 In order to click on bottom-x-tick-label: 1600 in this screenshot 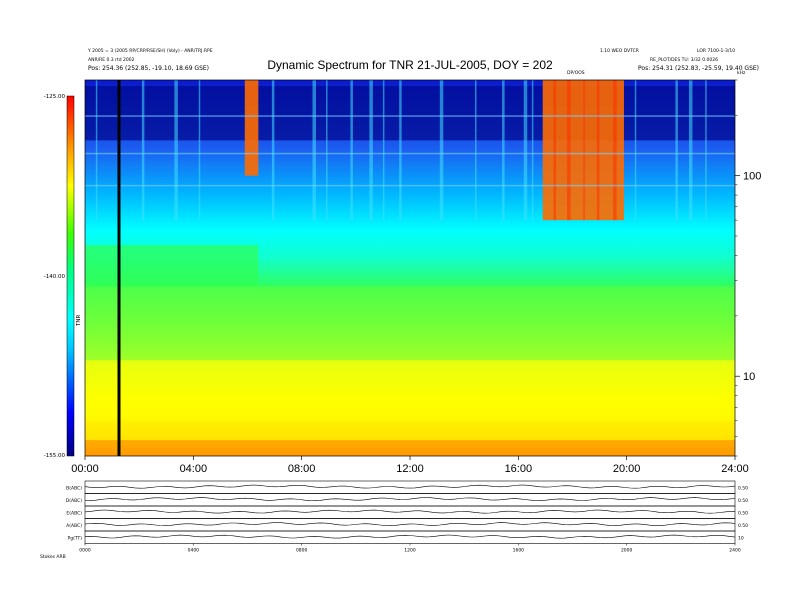, I will do `click(519, 551)`.